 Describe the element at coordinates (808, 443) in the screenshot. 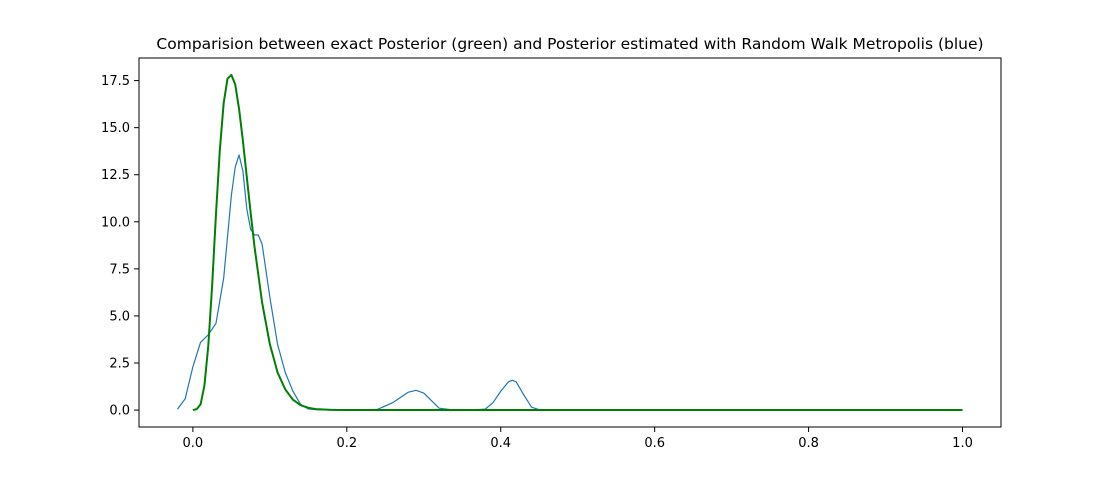

I see `x-tick-label: 0.8` at that location.